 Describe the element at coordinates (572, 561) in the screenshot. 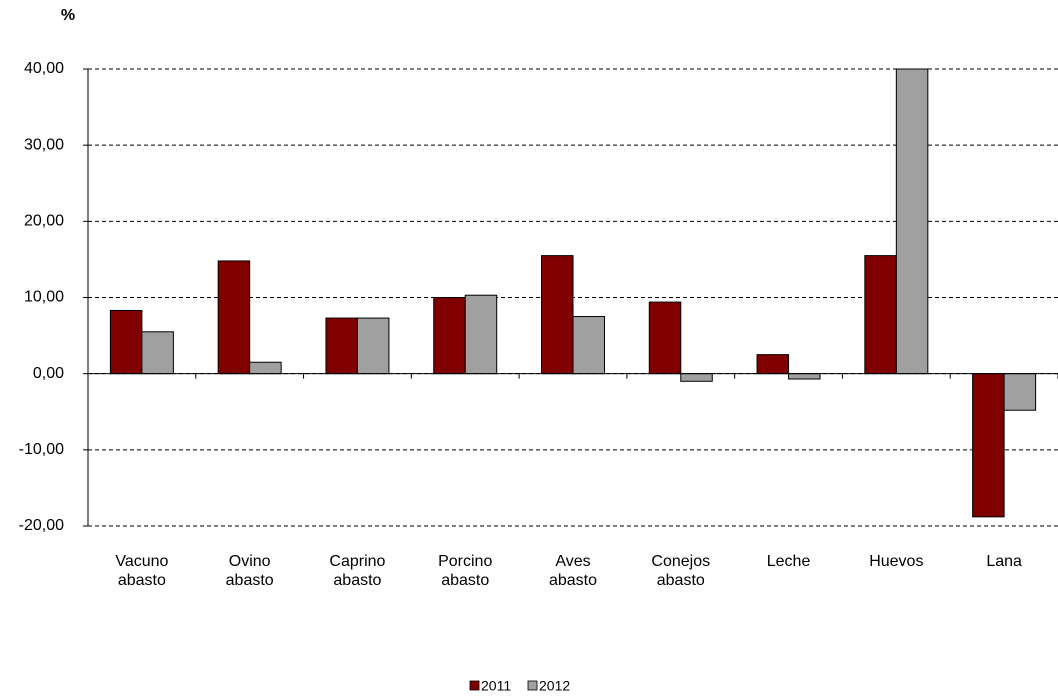

I see `x-tick-label-line: Aves` at that location.